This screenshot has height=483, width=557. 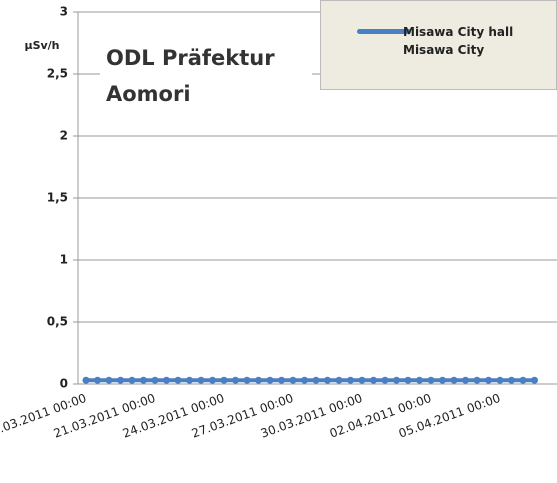 I want to click on legend: Misawa City hall Misawa City, so click(x=438, y=45).